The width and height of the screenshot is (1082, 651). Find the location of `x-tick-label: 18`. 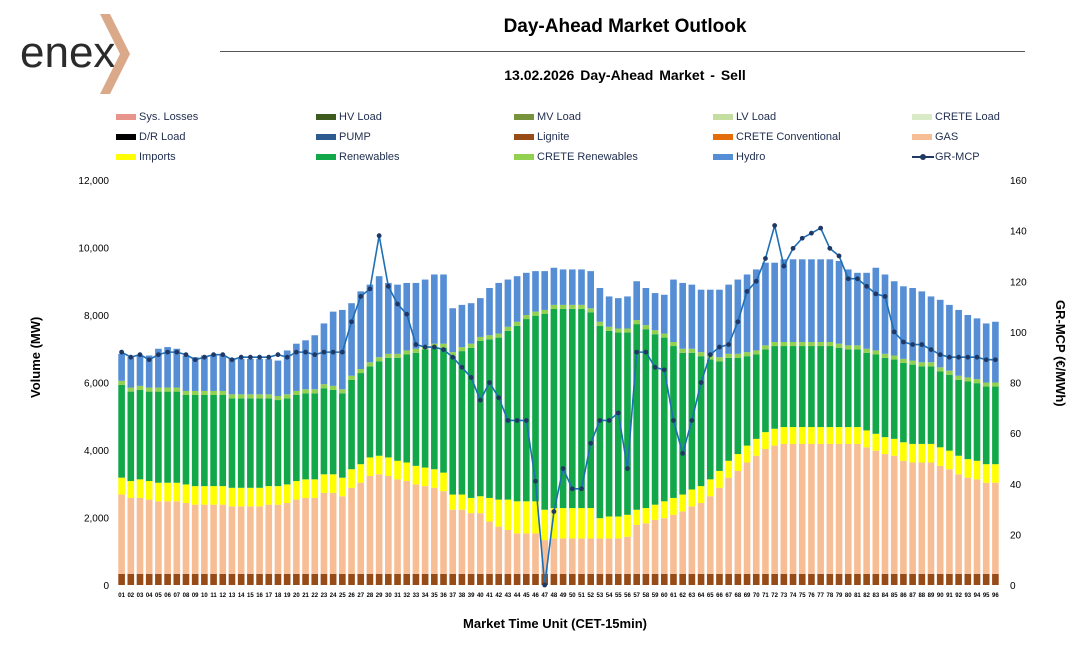

x-tick-label: 18 is located at coordinates (278, 596).